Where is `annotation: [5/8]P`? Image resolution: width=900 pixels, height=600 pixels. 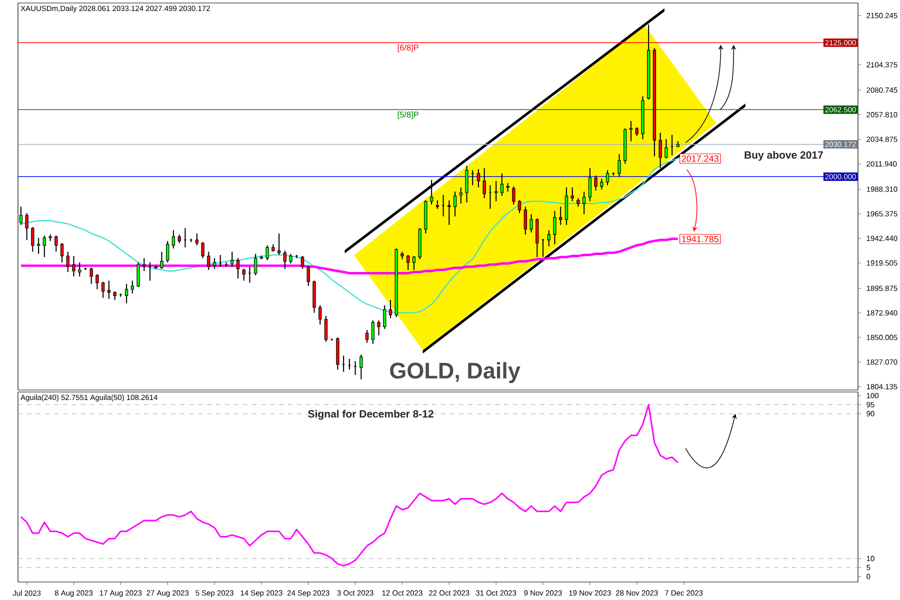 annotation: [5/8]P is located at coordinates (408, 115).